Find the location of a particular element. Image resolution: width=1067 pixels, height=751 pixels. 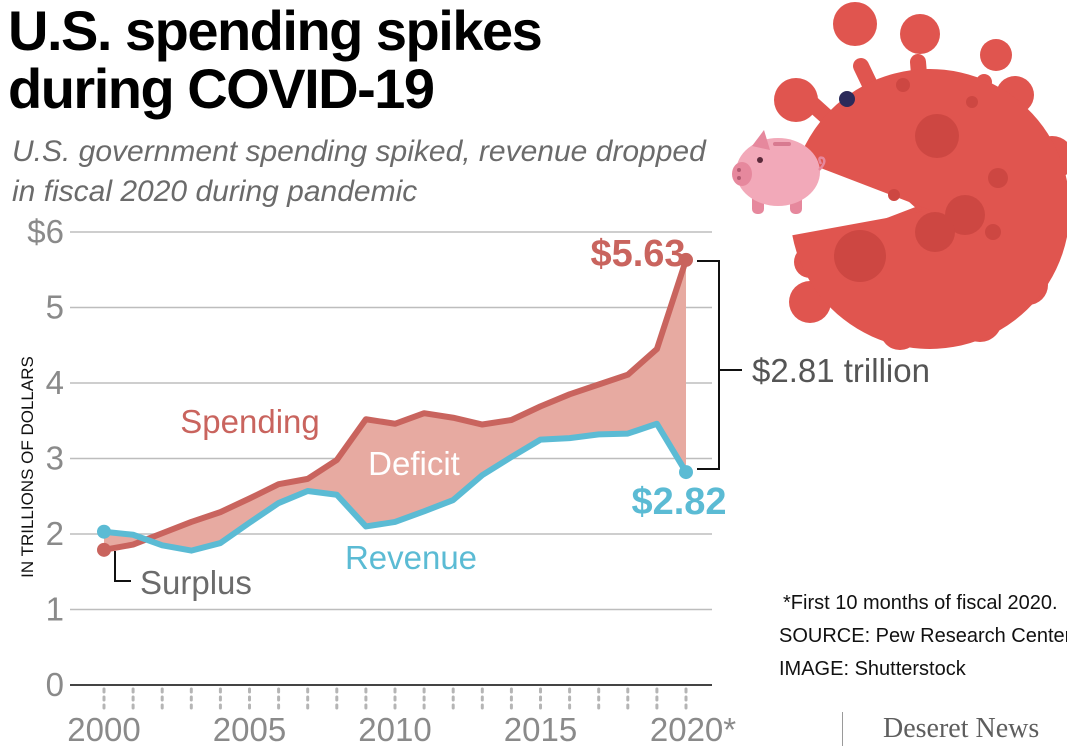

coronavirus-illustration is located at coordinates (920, 176).